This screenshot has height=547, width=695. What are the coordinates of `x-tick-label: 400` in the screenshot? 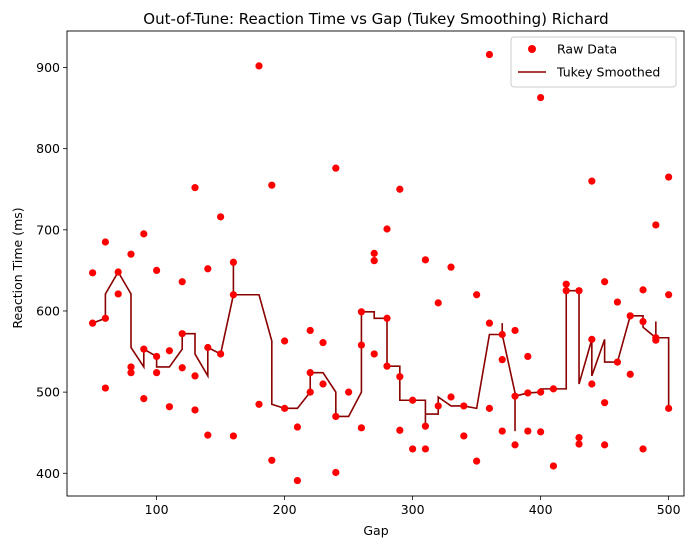 It's located at (541, 509).